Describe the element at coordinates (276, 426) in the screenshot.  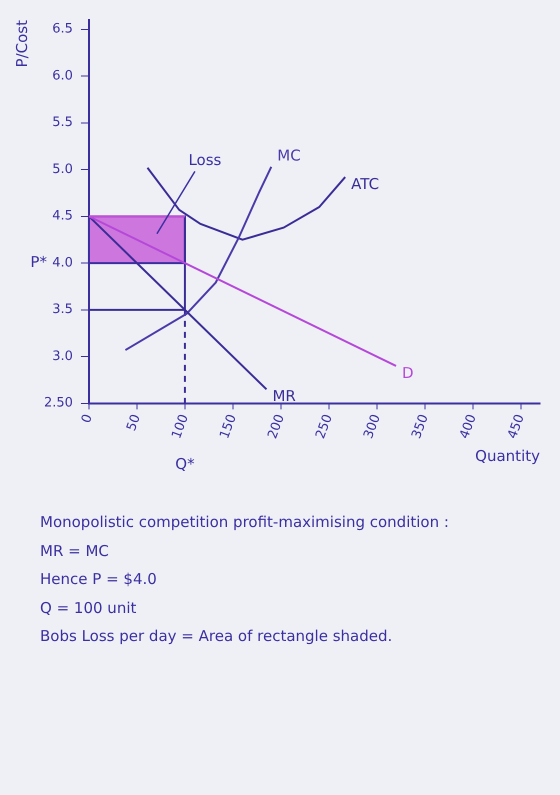
I see `x-tick-label: 200` at that location.